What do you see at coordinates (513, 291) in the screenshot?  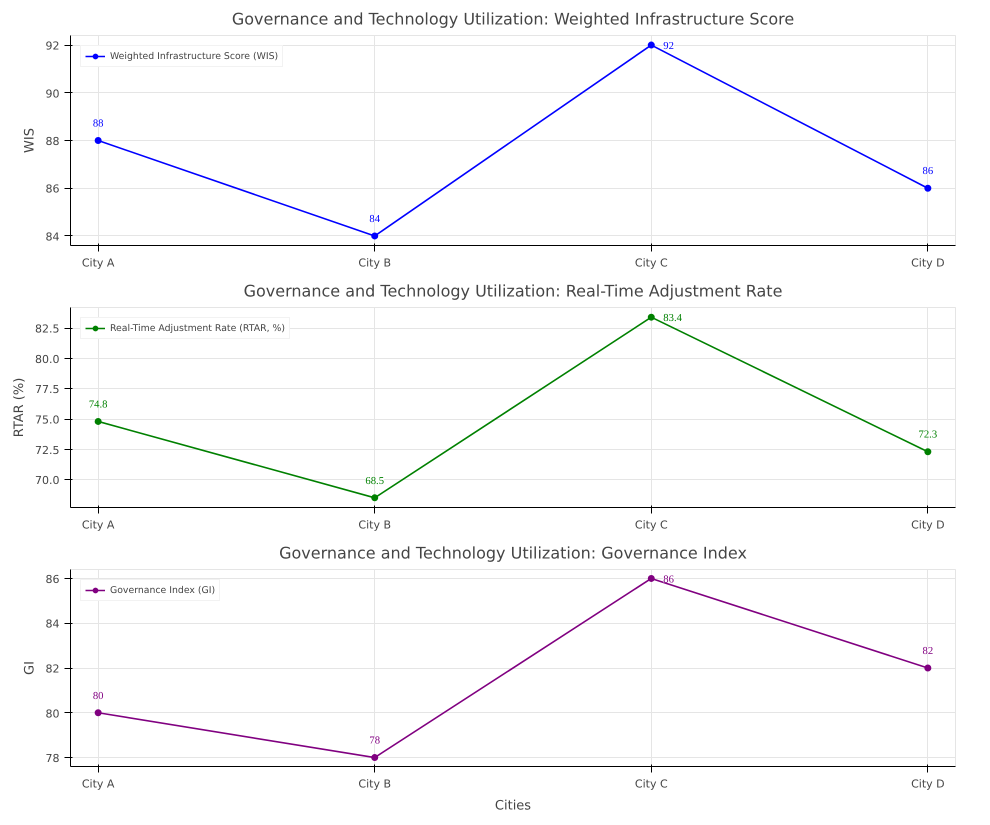 I see `chart-title: Governance and Technology Utilization: Real-Time Adjustment Rate` at bounding box center [513, 291].